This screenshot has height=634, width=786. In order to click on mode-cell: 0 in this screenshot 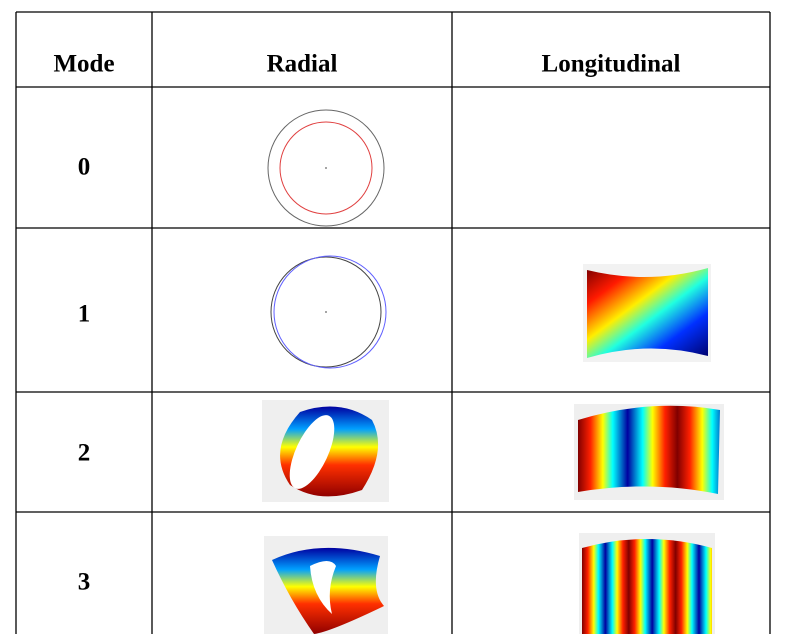, I will do `click(84, 167)`.